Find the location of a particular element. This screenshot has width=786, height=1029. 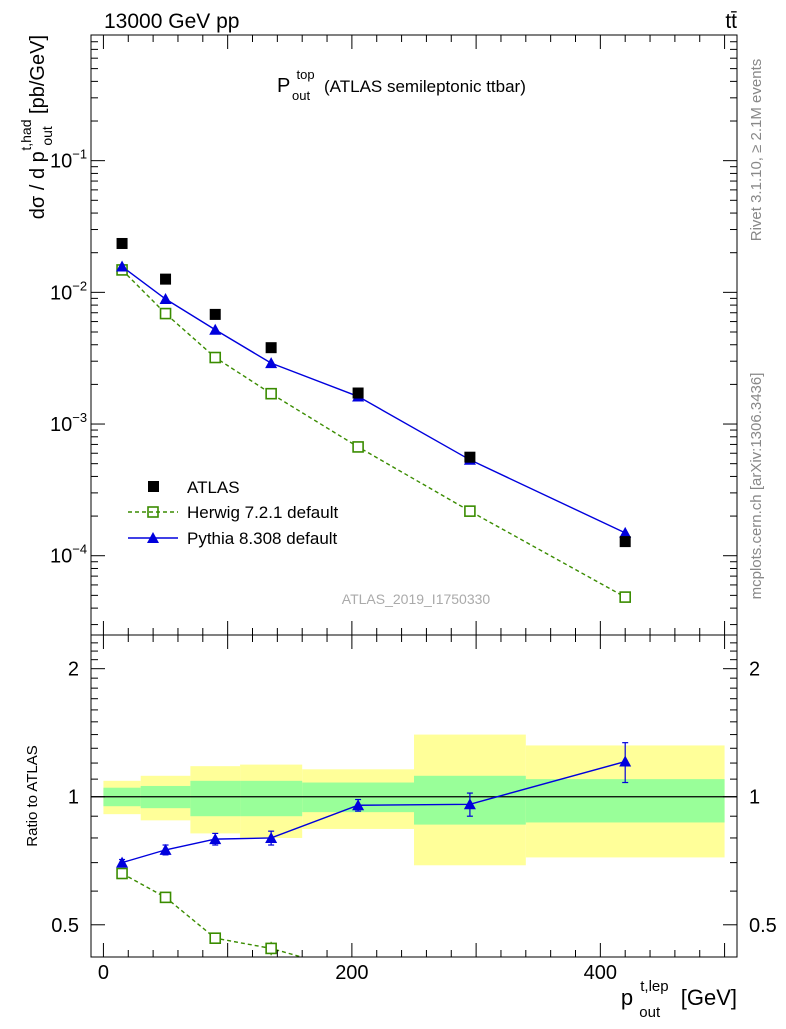

main-ytick-label: 10⁻¹ is located at coordinates (68, 160).